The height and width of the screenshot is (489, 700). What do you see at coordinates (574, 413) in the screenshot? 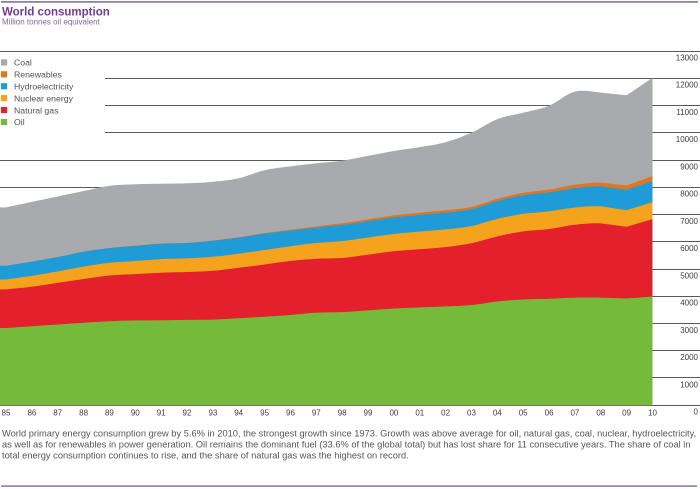
I see `svg-text: 07` at bounding box center [574, 413].